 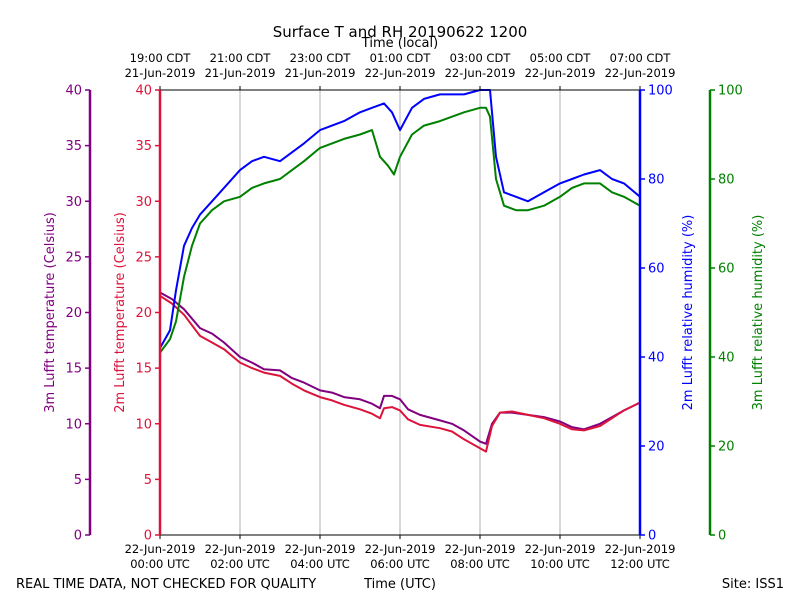 I want to click on rh3m-axis-tick-label: 20, so click(x=726, y=447).